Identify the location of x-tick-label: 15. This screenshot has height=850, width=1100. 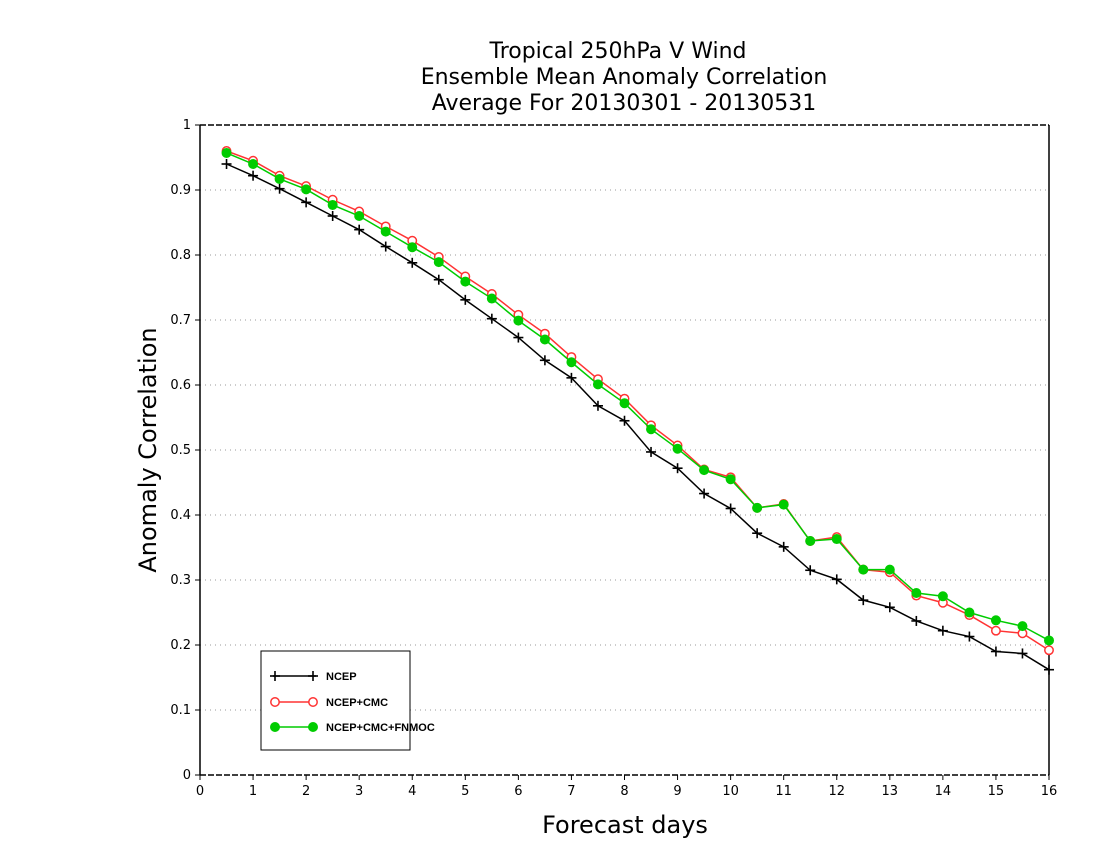
(996, 791).